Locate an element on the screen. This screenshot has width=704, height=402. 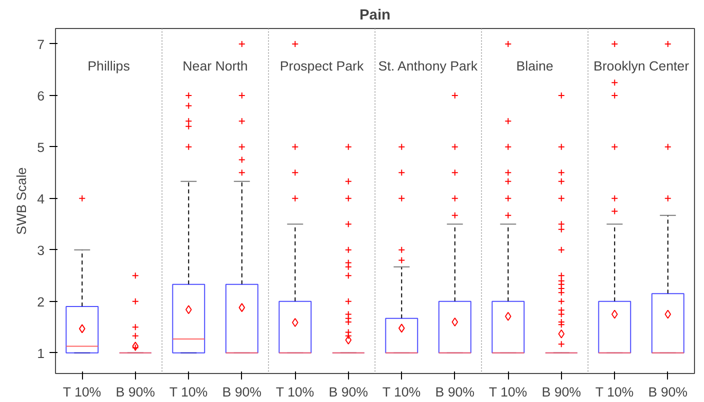
annotation: Brooklyn Center is located at coordinates (641, 66).